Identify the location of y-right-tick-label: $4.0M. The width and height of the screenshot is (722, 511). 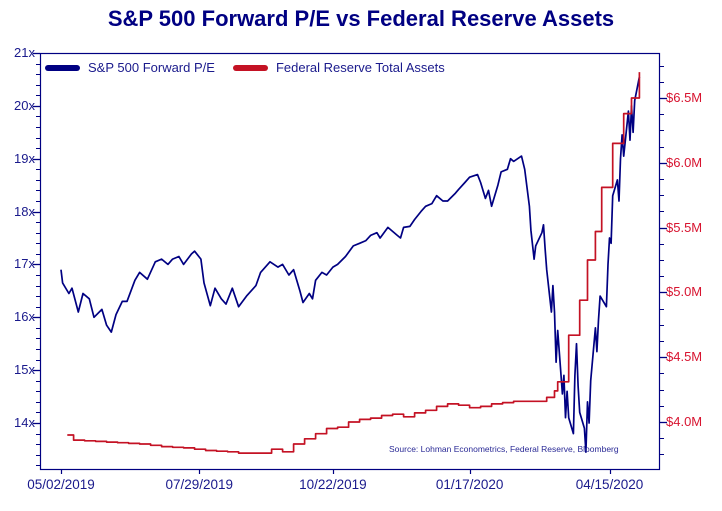
(684, 421).